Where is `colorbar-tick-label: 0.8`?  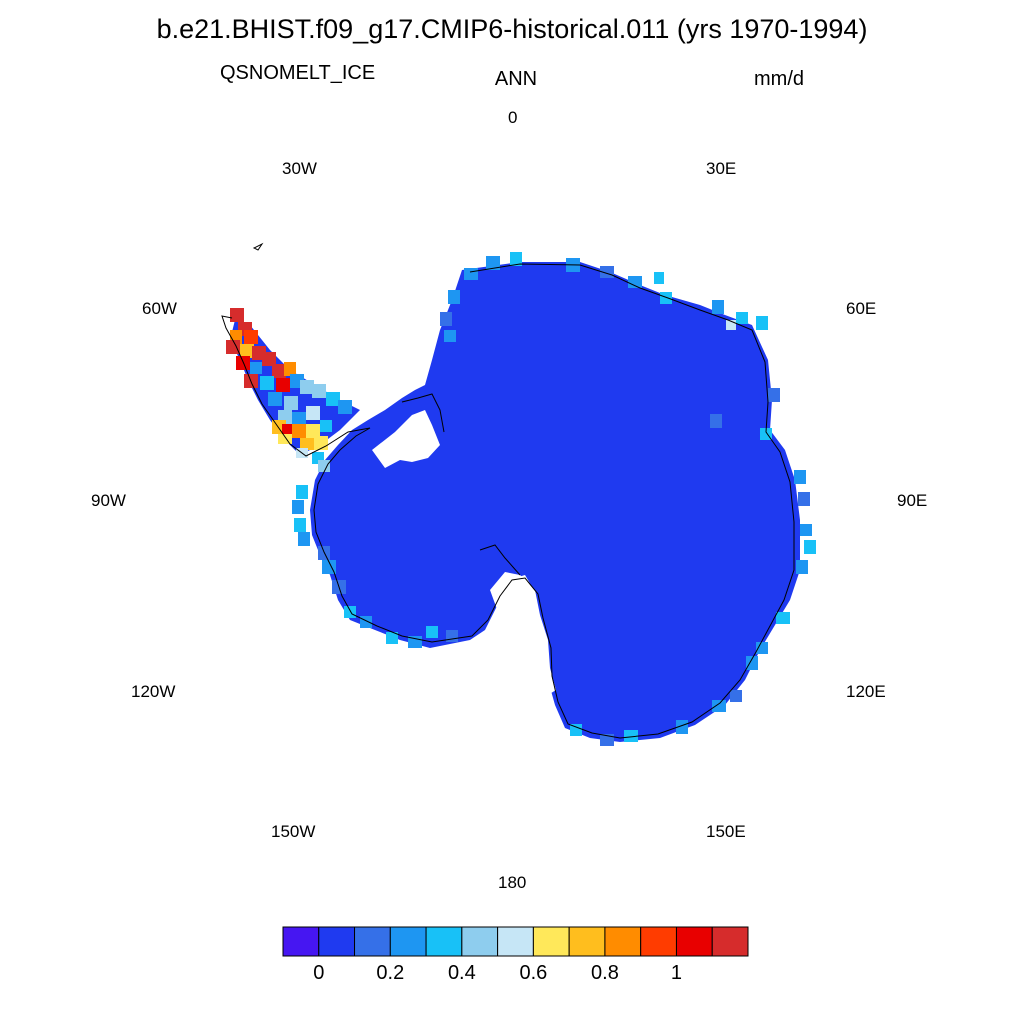
colorbar-tick-label: 0.8 is located at coordinates (605, 973).